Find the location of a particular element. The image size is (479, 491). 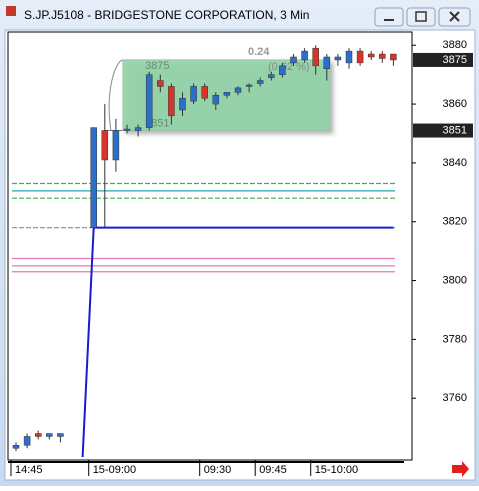

annotation-arc is located at coordinates (116, 95).